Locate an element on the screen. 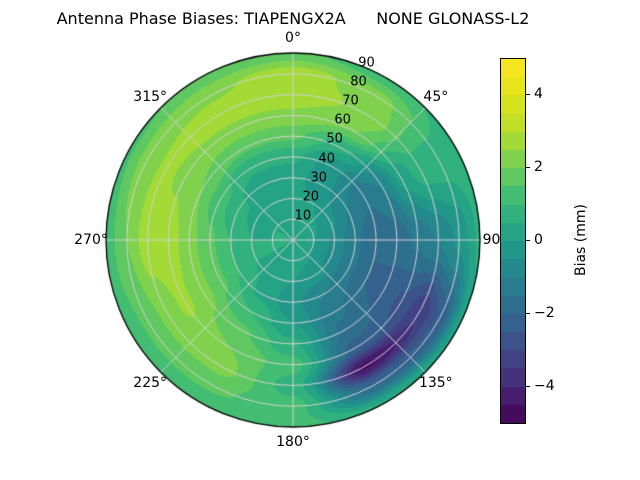 The image size is (640, 480). angular-tick-180: 180° is located at coordinates (293, 442).